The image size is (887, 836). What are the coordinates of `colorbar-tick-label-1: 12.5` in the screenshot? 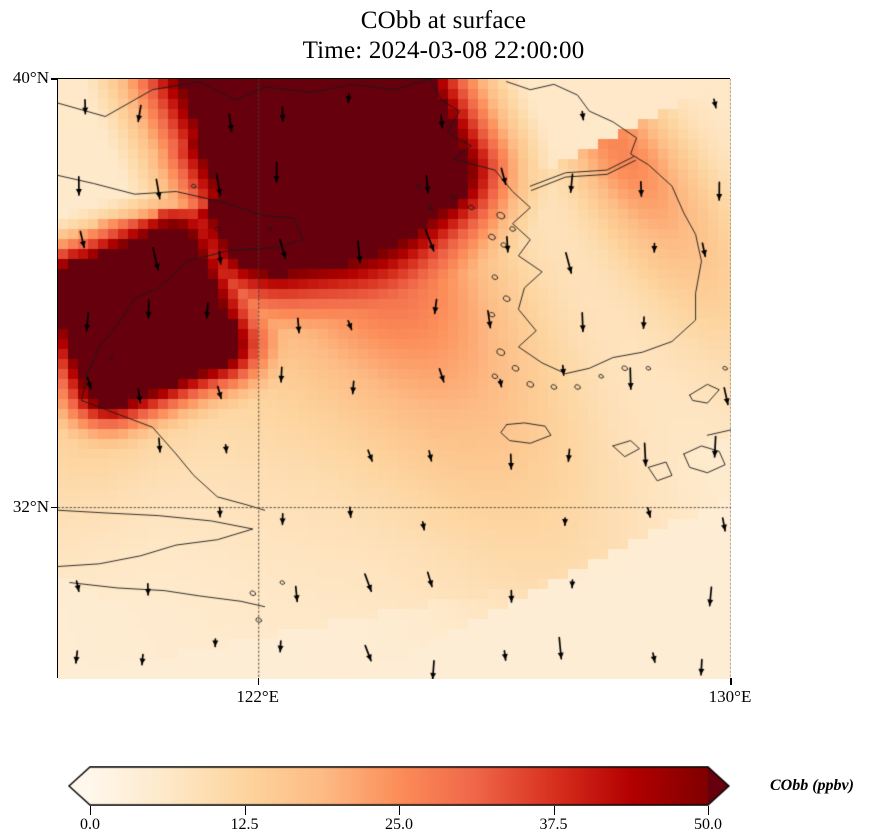 It's located at (244, 824).